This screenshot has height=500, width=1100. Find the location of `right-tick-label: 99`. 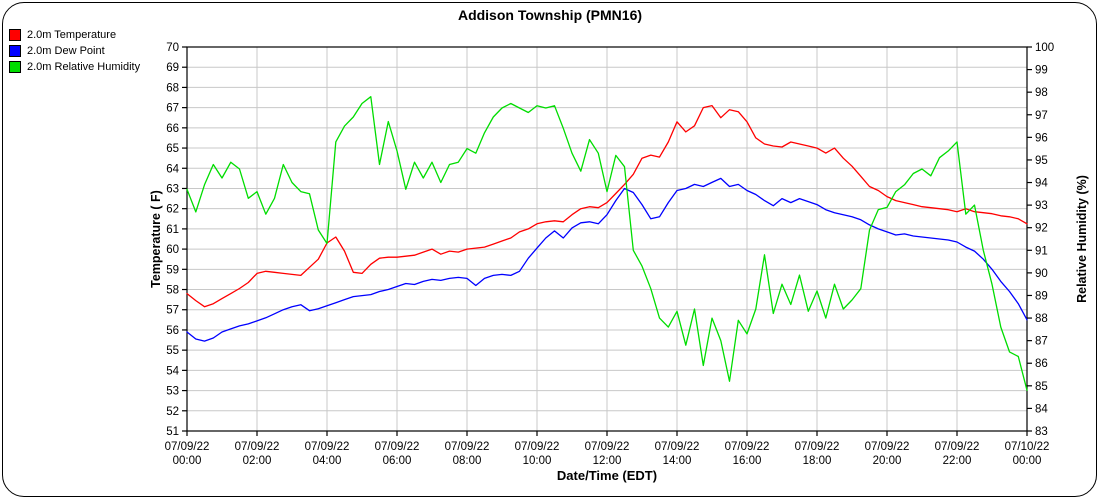

right-tick-label: 99 is located at coordinates (1041, 71).